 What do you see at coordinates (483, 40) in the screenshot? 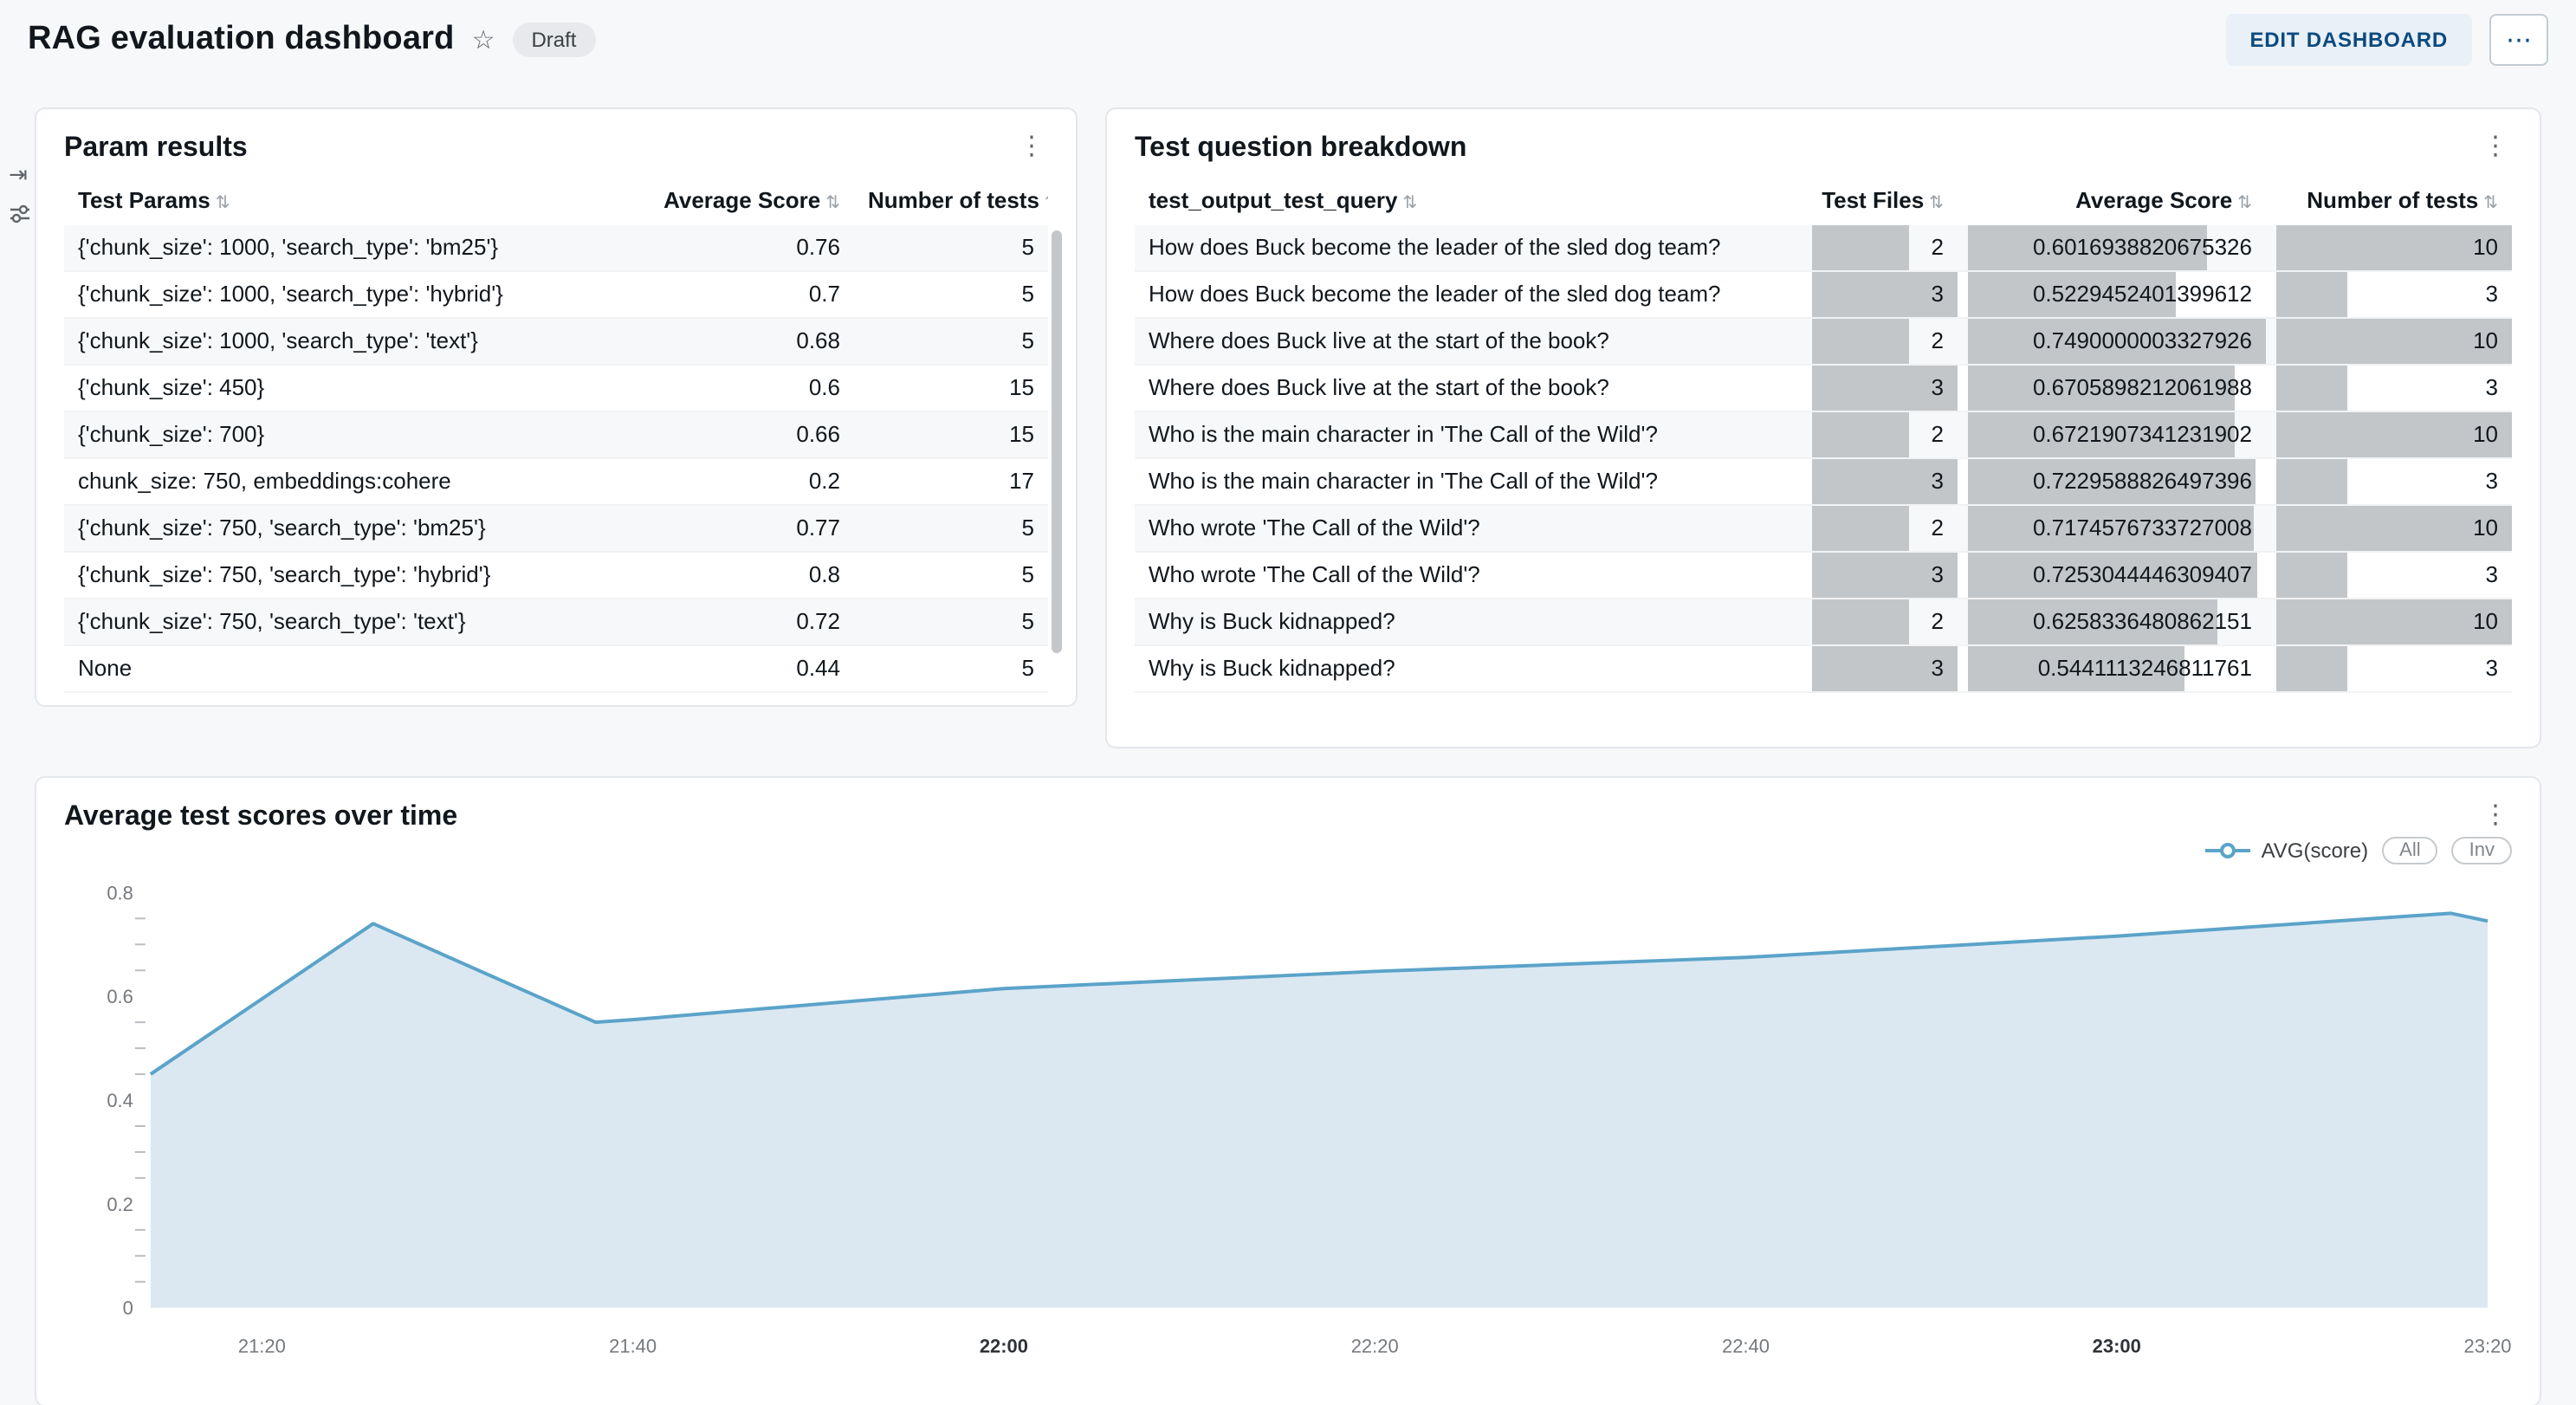
I see `favorite-star-icon: ☆` at bounding box center [483, 40].